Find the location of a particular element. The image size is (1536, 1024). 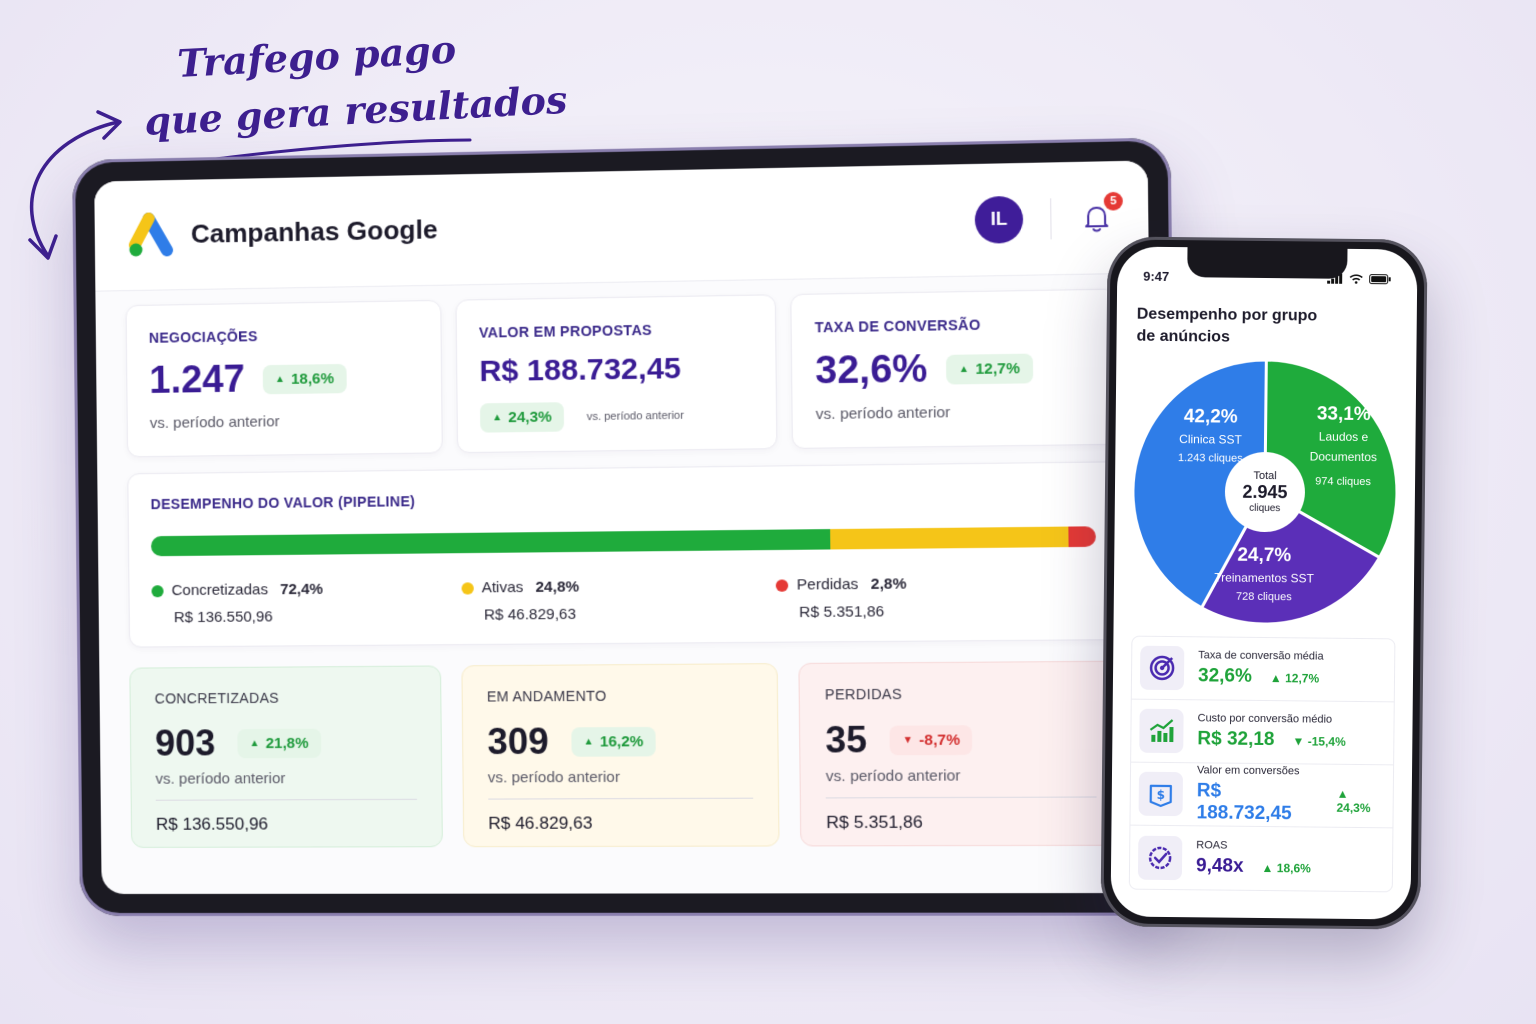

page-title: Campanhas Google is located at coordinates (314, 232).